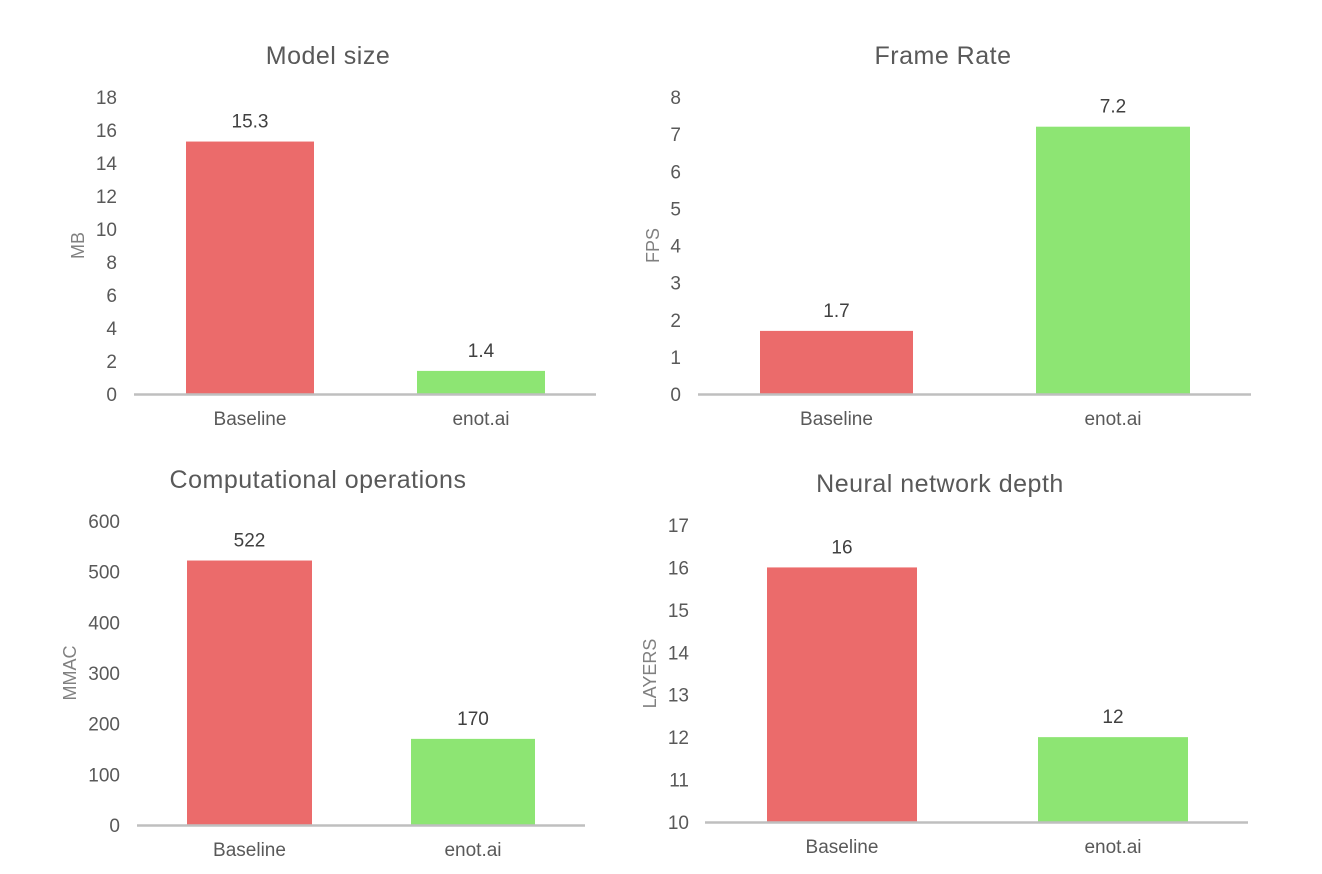  Describe the element at coordinates (675, 358) in the screenshot. I see `y-tick-label: 1` at that location.